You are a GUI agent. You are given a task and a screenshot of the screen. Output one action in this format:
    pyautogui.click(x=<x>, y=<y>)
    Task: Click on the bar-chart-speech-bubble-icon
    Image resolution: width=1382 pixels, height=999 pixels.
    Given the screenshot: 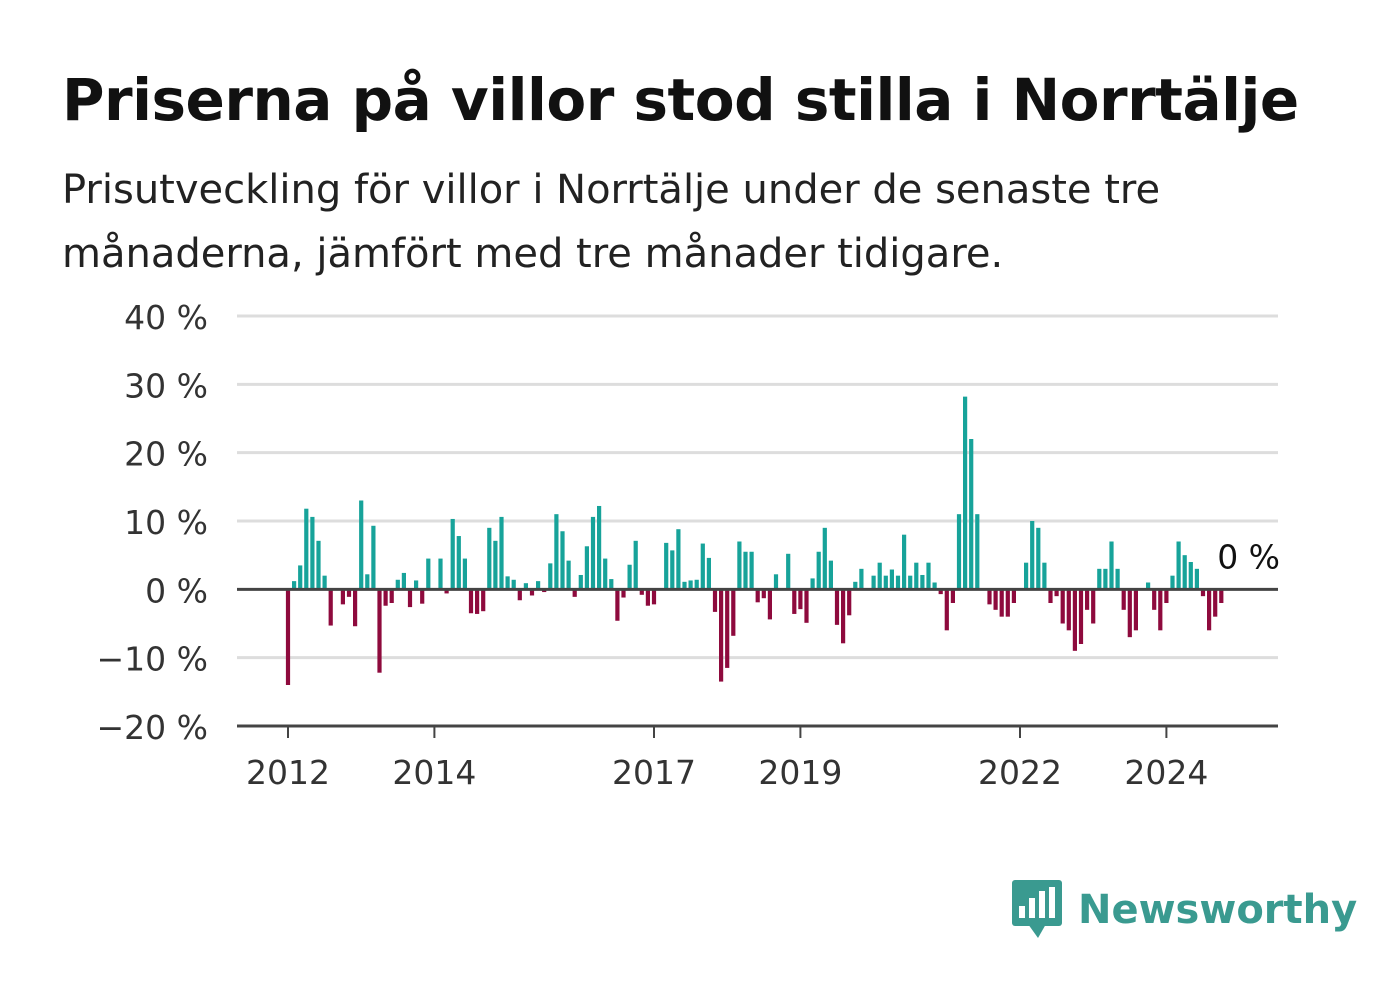 What is the action you would take?
    pyautogui.click(x=1037, y=909)
    